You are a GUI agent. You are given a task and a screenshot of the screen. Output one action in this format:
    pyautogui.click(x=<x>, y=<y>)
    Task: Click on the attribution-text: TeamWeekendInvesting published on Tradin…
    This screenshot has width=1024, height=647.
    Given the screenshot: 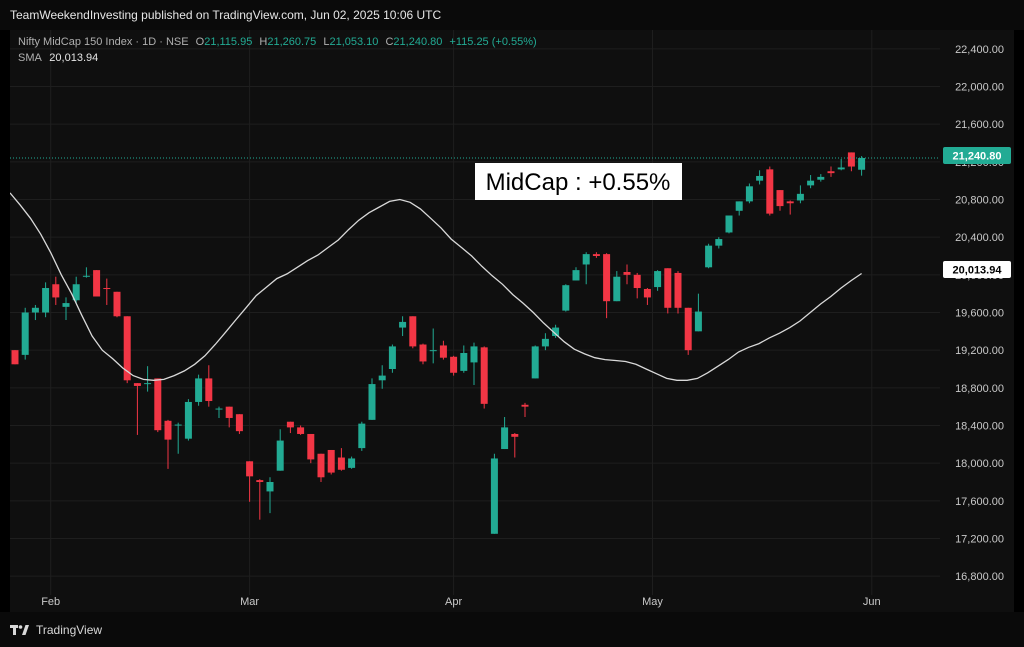 What is the action you would take?
    pyautogui.click(x=226, y=15)
    